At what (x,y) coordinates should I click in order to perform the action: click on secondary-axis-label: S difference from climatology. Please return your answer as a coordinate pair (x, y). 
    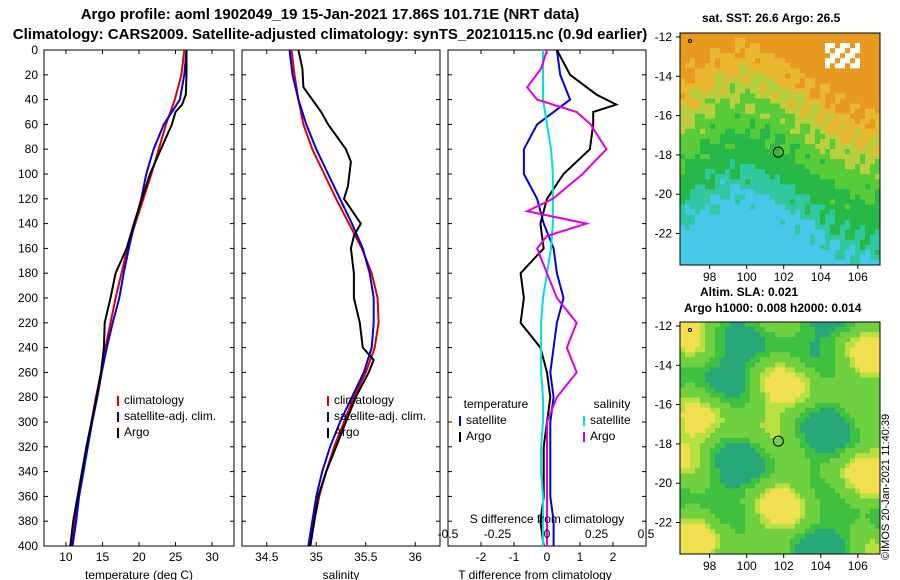
    Looking at the image, I should click on (547, 519).